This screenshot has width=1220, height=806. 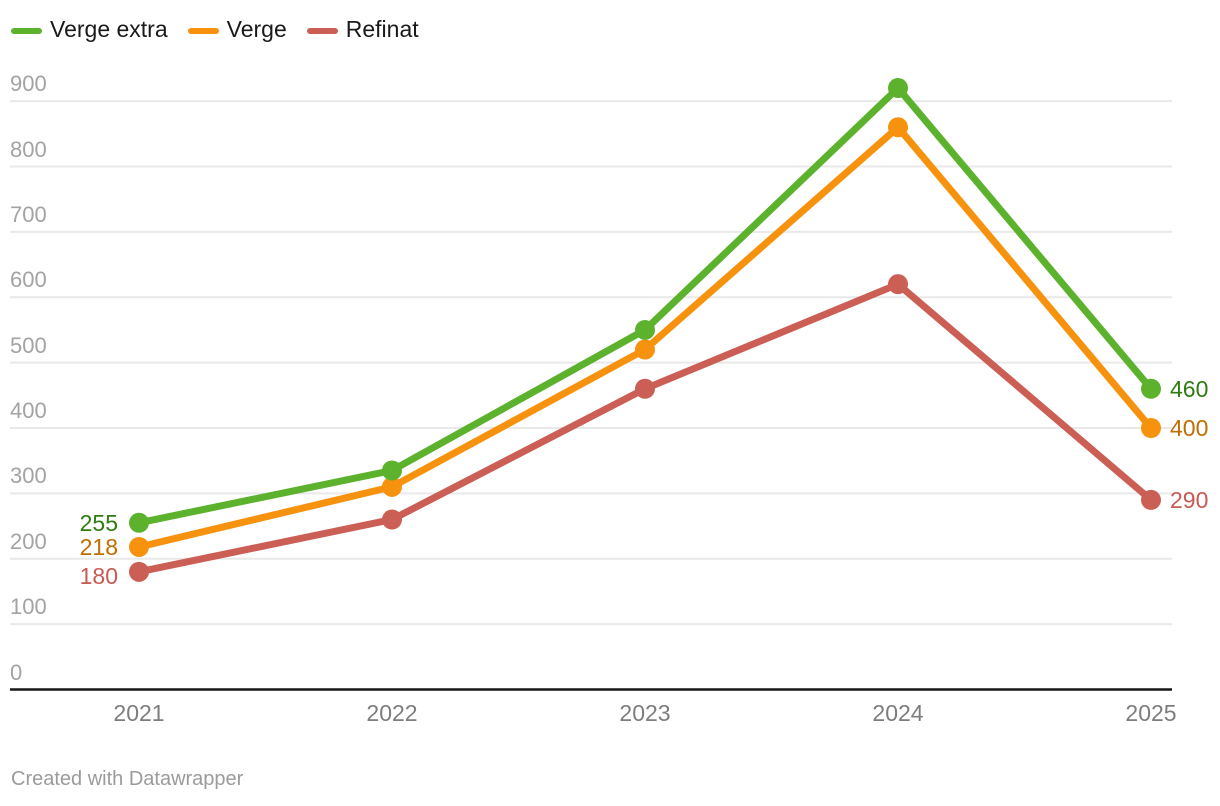 I want to click on y-tick-label-100: 100, so click(x=28, y=607).